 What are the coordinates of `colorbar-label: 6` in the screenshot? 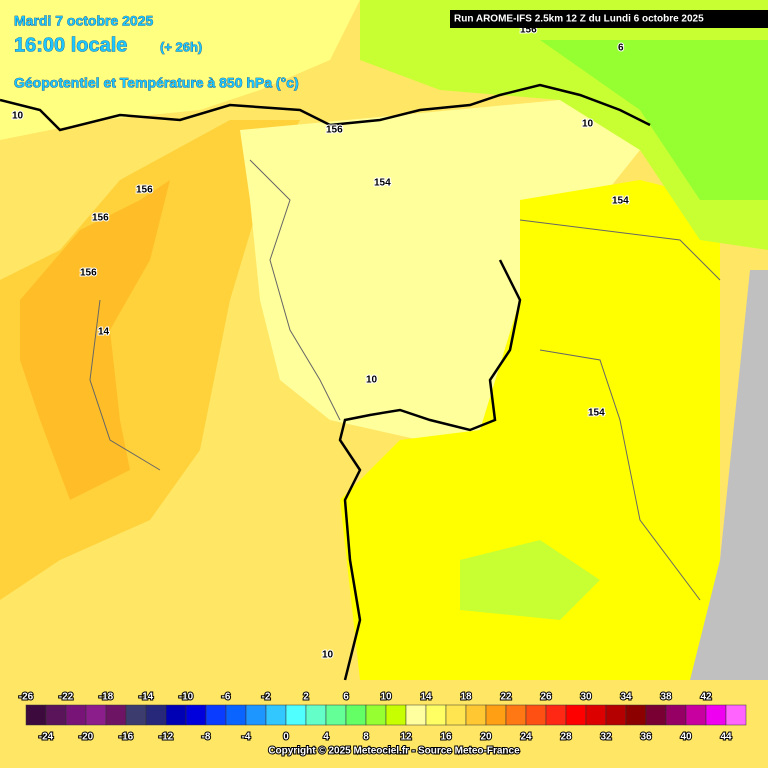 It's located at (346, 697).